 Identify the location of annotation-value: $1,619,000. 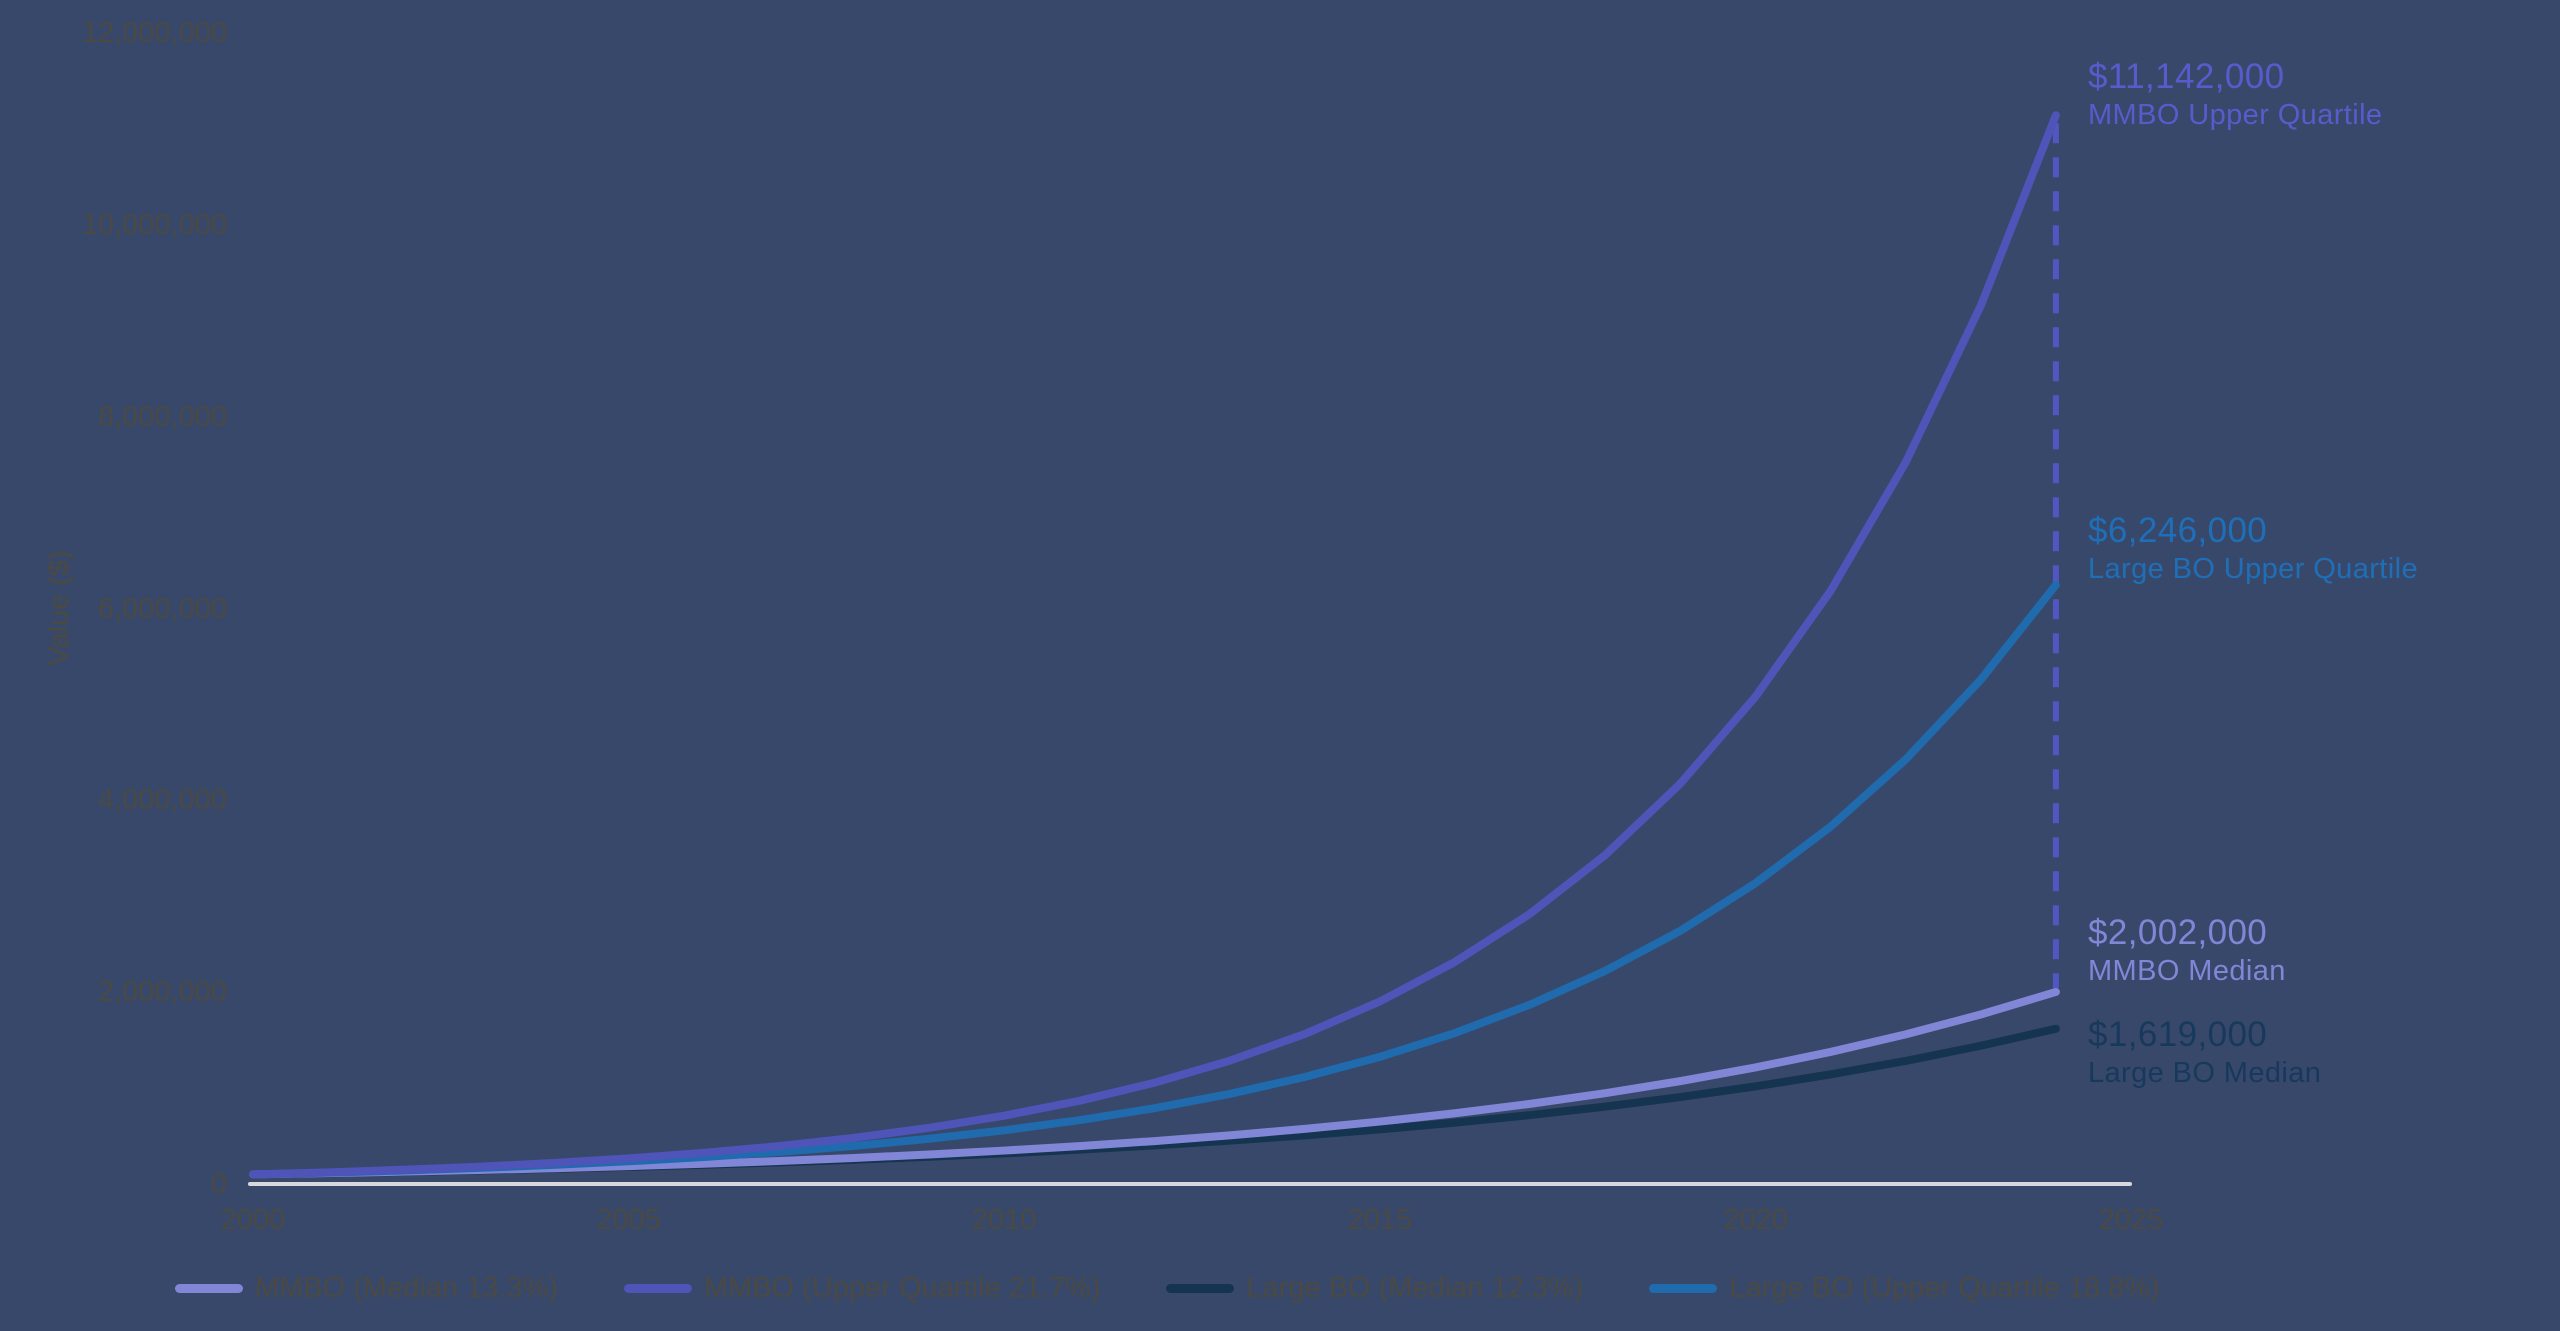
(2178, 1034).